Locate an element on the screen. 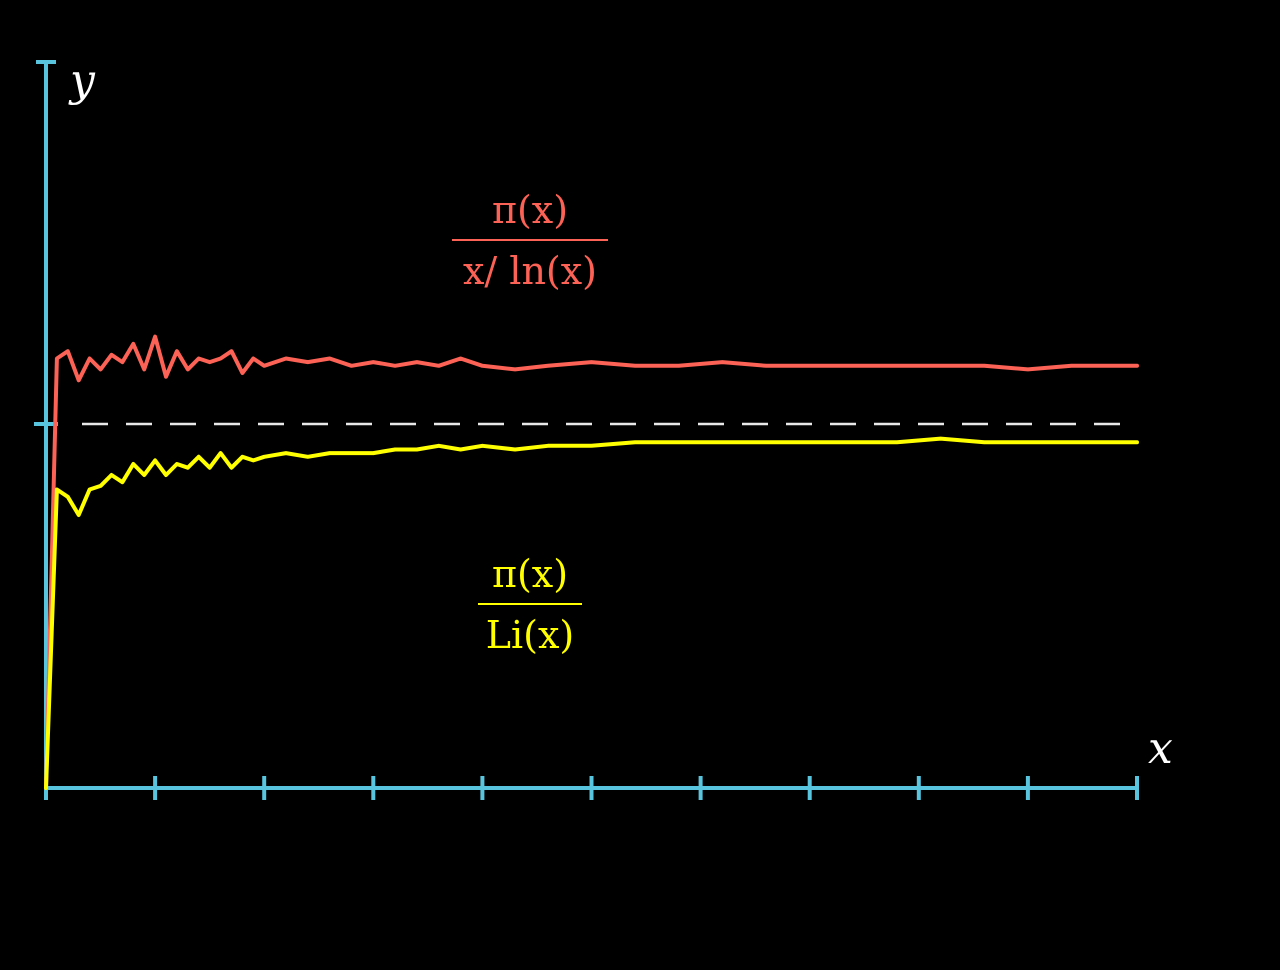  series-ln-label: π(x) x/ ln(x) is located at coordinates (530, 240).